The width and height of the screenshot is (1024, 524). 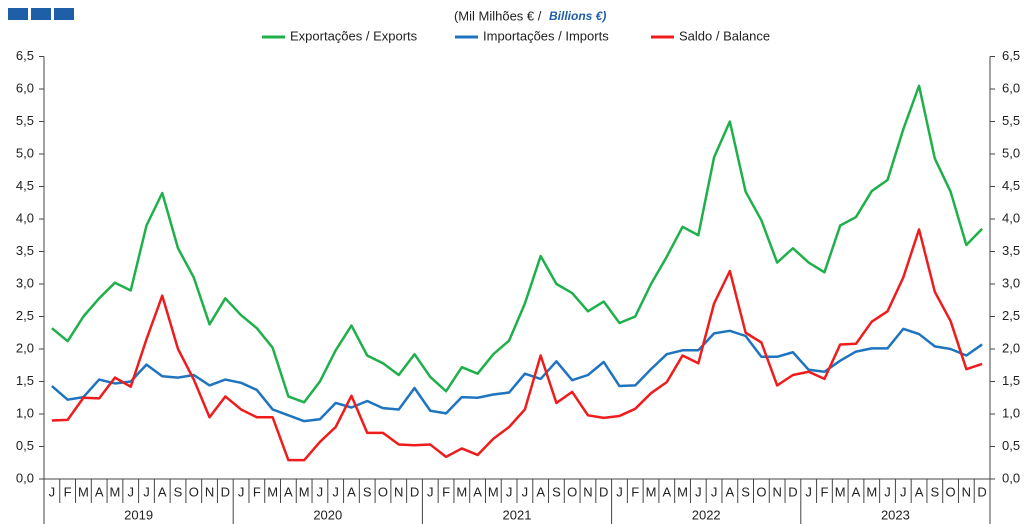 I want to click on y-tick-label: 3,0, so click(x=25, y=282).